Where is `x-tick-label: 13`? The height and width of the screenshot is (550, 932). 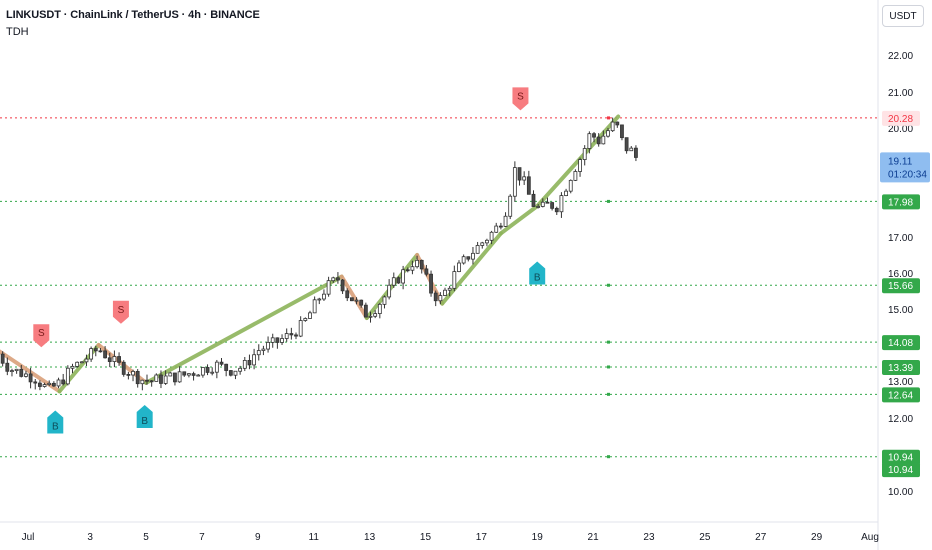 x-tick-label: 13 is located at coordinates (370, 537).